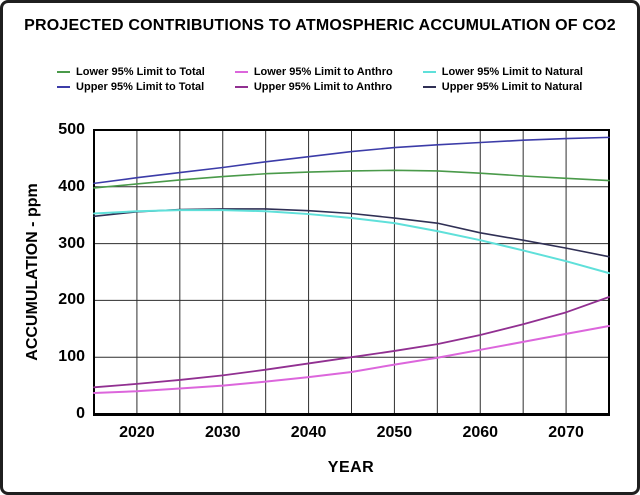 This screenshot has height=495, width=640. Describe the element at coordinates (394, 432) in the screenshot. I see `x-tick-label: 2050` at that location.